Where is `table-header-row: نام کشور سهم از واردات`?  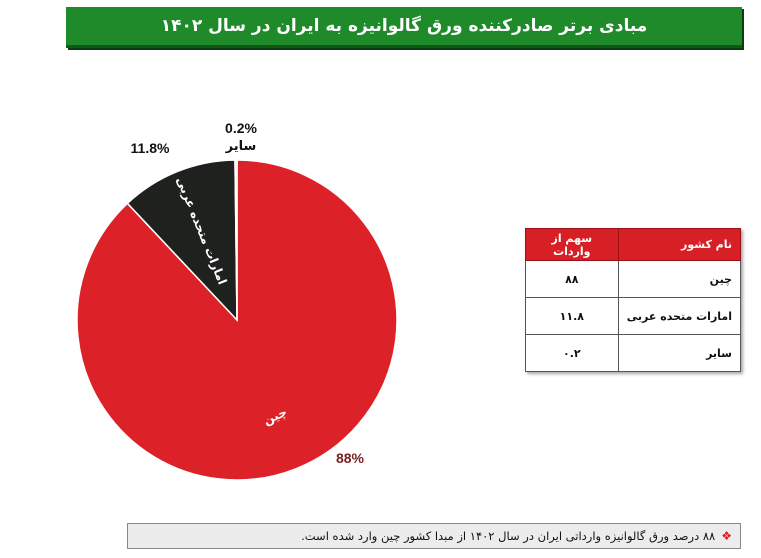 table-header-row: نام کشور سهم از واردات is located at coordinates (633, 244).